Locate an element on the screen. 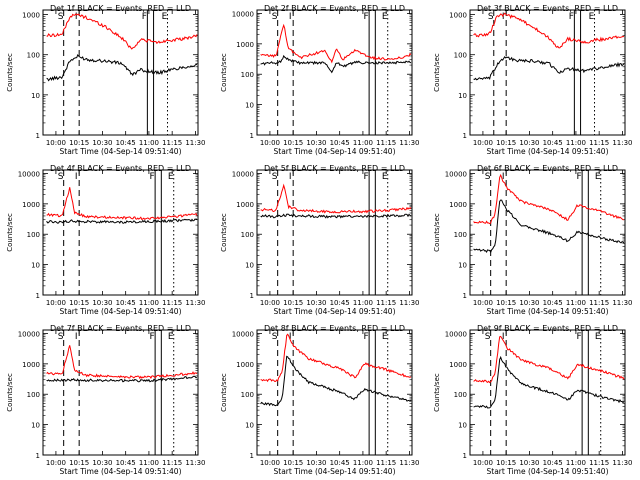  panel-title: Det 4f BLACK = Events, RED = LLD is located at coordinates (120, 168).